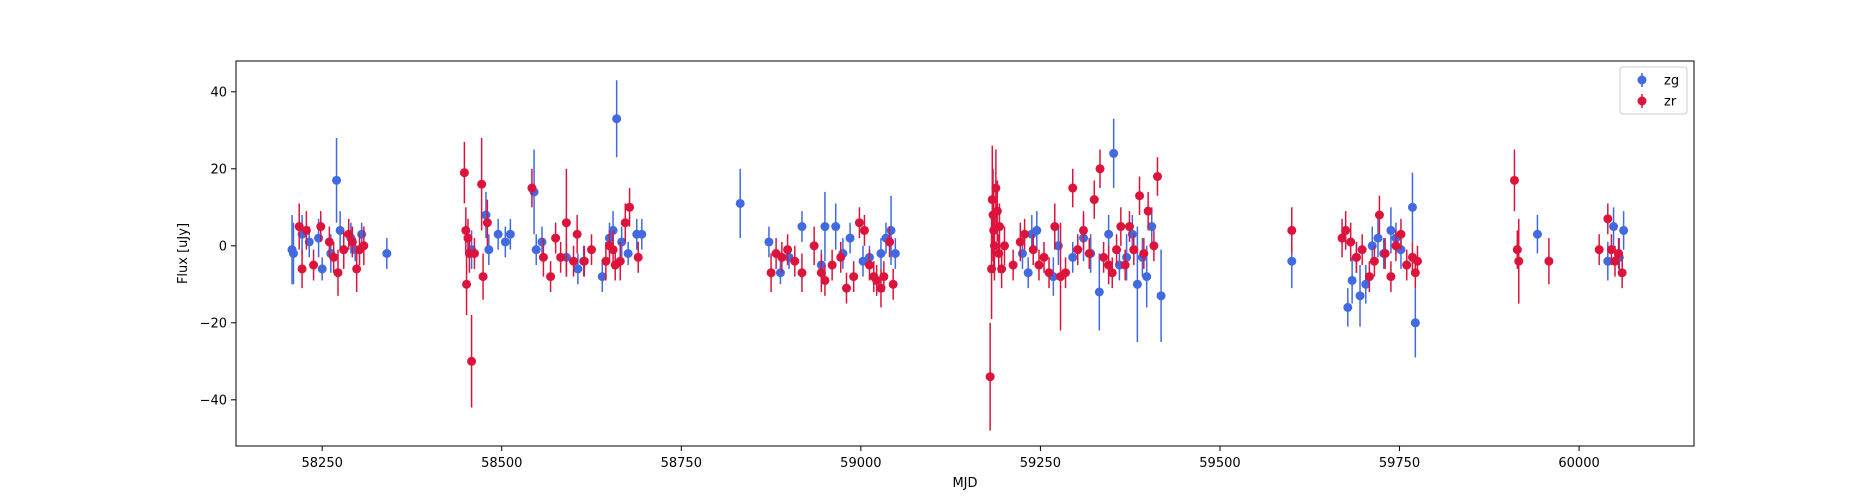  Describe the element at coordinates (1578, 463) in the screenshot. I see `x-tick-label: 60000` at that location.